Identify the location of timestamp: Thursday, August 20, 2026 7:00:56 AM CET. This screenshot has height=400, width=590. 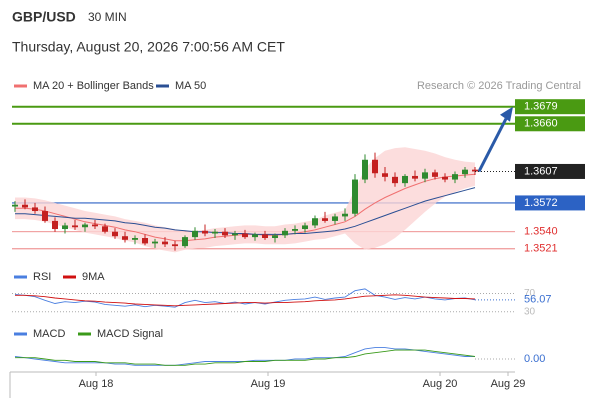
(148, 47).